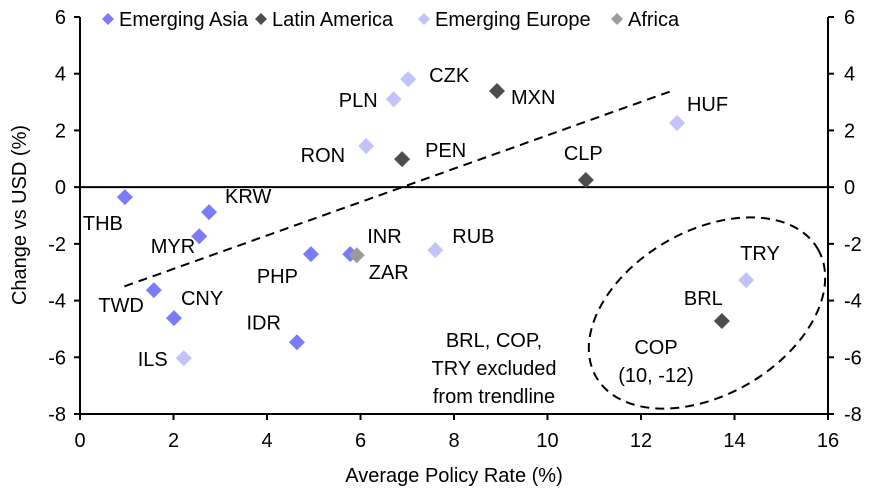 The image size is (875, 491). What do you see at coordinates (853, 245) in the screenshot?
I see `y-tick-label-right: -2` at bounding box center [853, 245].